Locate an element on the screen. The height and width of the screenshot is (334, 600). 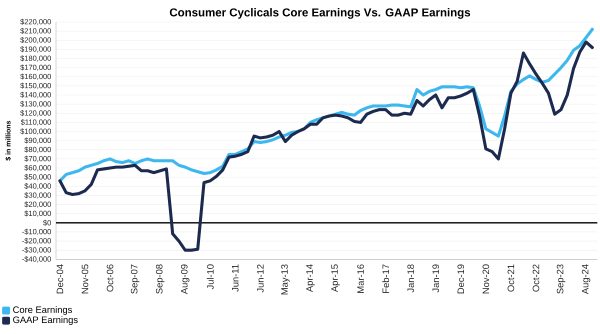
x-tick-label: Aug-24 is located at coordinates (586, 279).